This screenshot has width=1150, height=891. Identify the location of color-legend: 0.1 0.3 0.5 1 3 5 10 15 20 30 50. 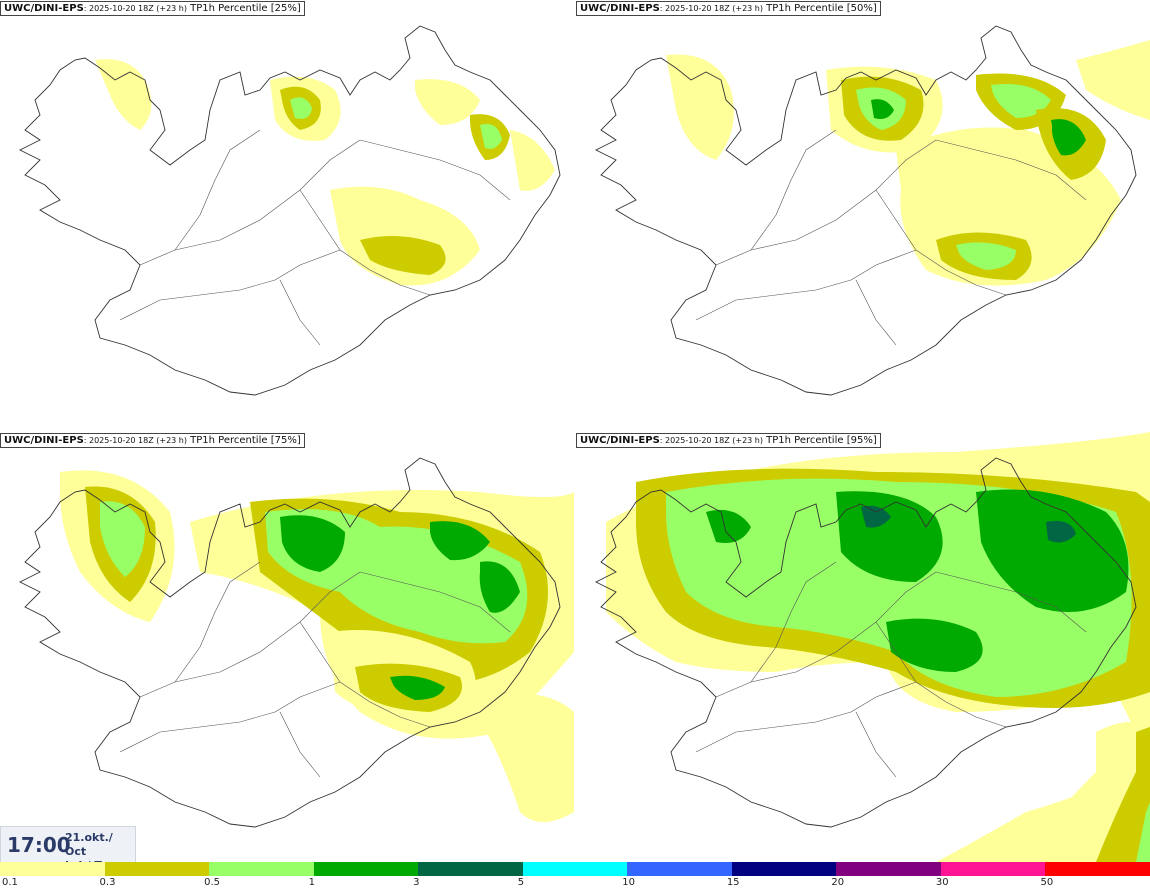
(575, 876).